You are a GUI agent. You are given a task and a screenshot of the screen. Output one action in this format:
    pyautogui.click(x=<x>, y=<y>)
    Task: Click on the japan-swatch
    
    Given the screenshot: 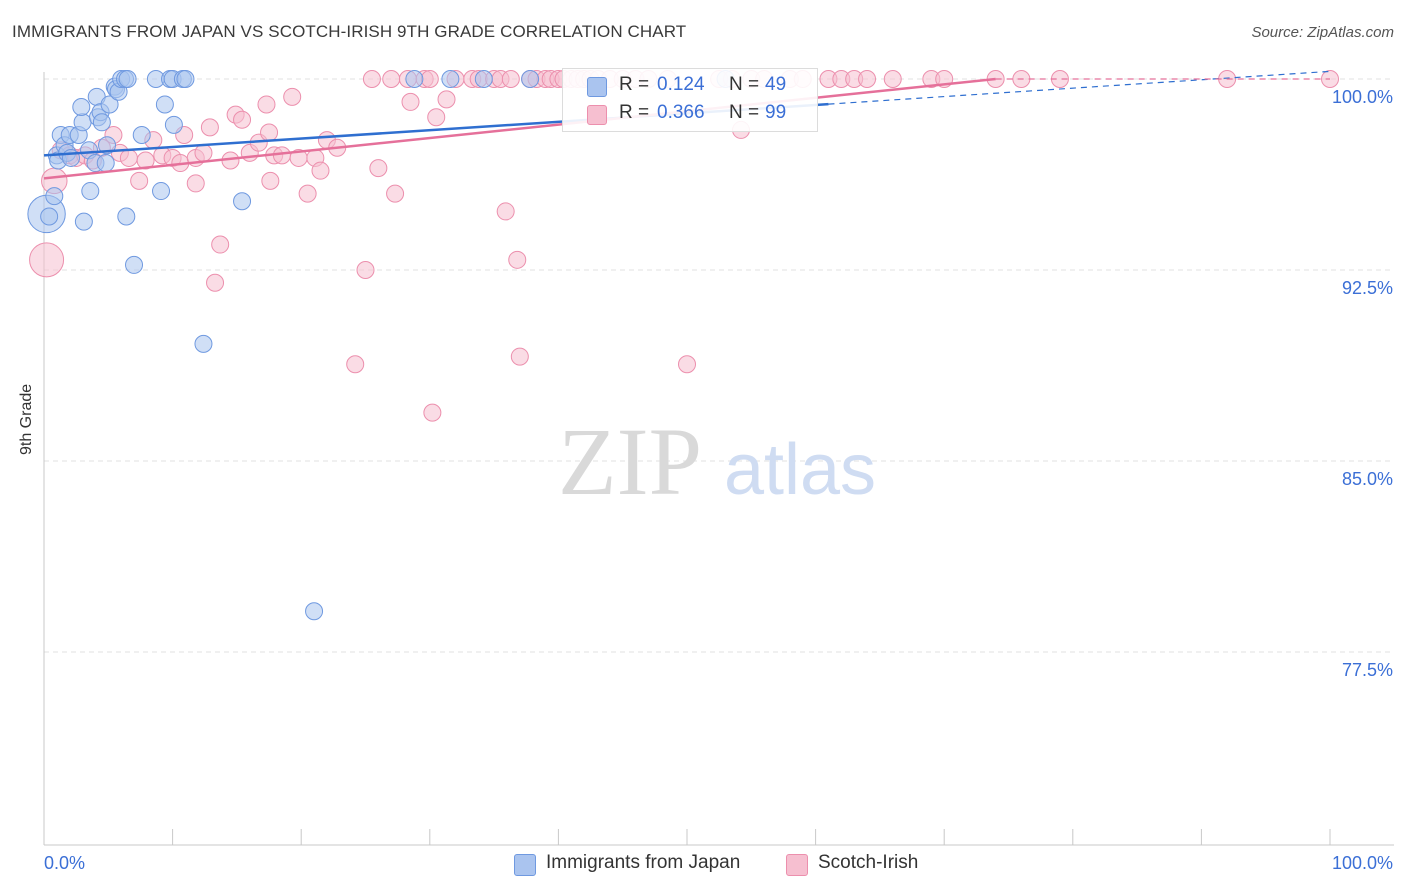 What is the action you would take?
    pyautogui.click(x=597, y=87)
    